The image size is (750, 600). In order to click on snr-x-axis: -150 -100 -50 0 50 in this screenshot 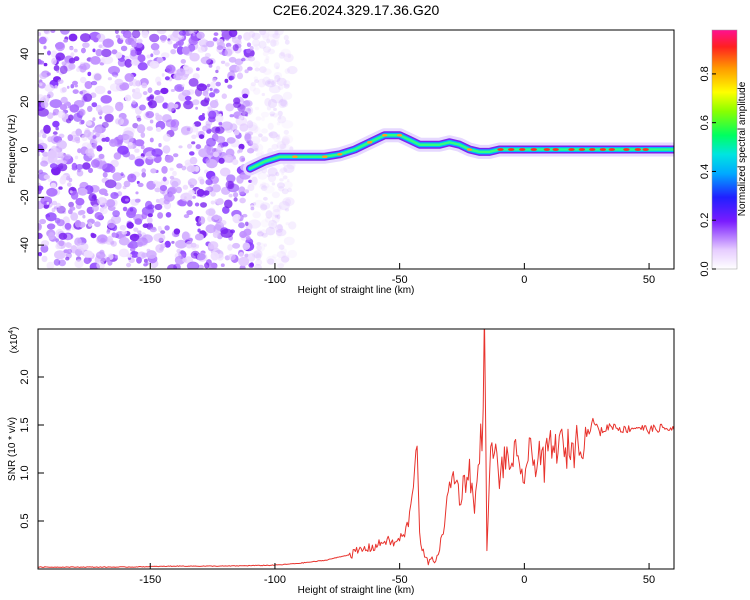, I will do `click(397, 574)`.